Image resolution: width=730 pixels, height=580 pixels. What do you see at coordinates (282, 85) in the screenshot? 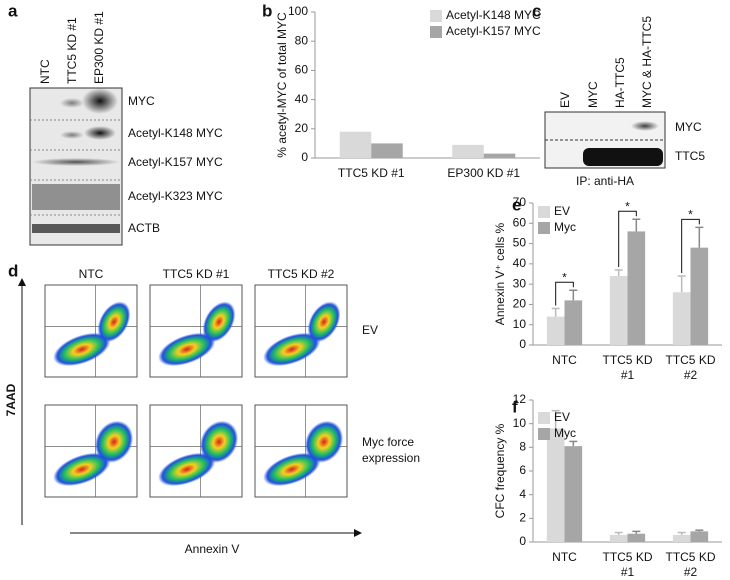
I see `y-axis-title: % acetyl-MYC of total MYC` at bounding box center [282, 85].